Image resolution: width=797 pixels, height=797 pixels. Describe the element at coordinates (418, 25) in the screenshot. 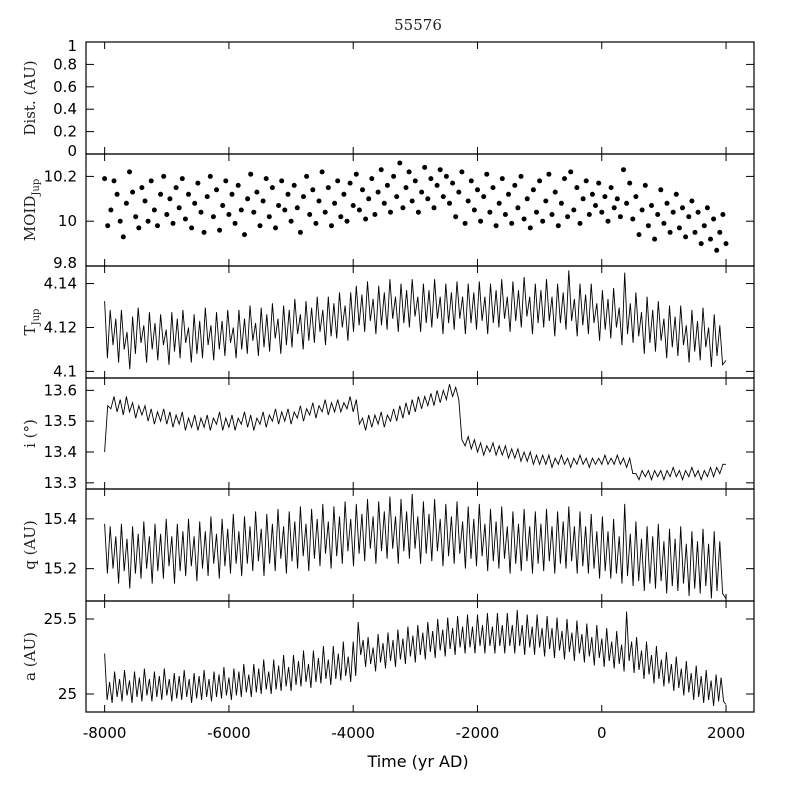

I see `chart-title: 55576` at that location.